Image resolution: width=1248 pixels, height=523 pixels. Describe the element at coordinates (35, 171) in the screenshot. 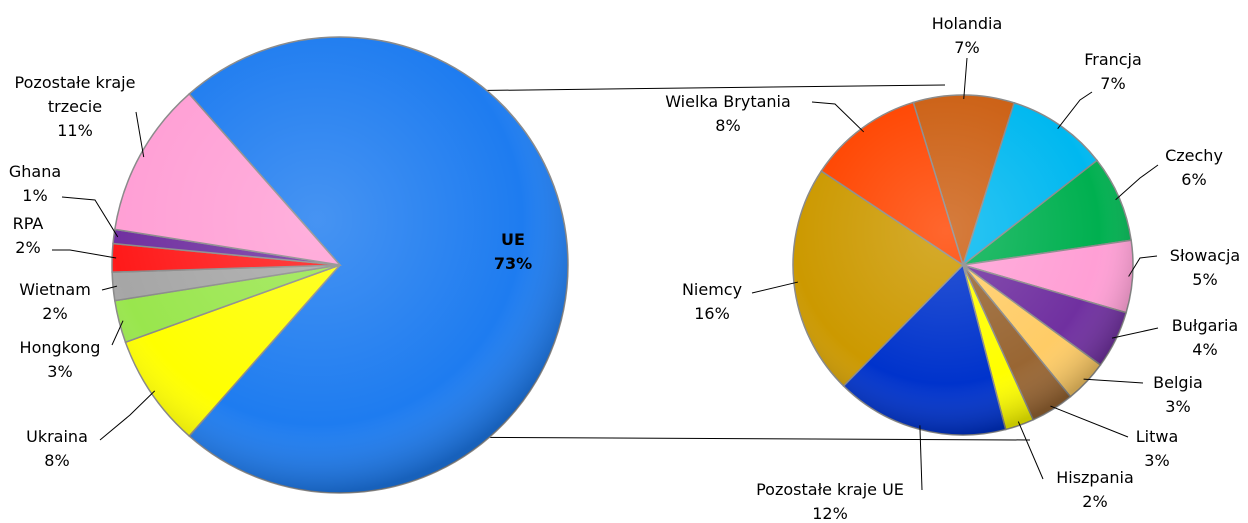

I see `slice-name: Ghana` at that location.